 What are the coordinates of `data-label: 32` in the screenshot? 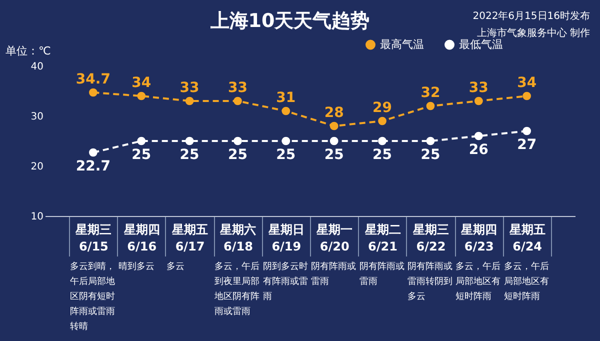 It's located at (430, 93).